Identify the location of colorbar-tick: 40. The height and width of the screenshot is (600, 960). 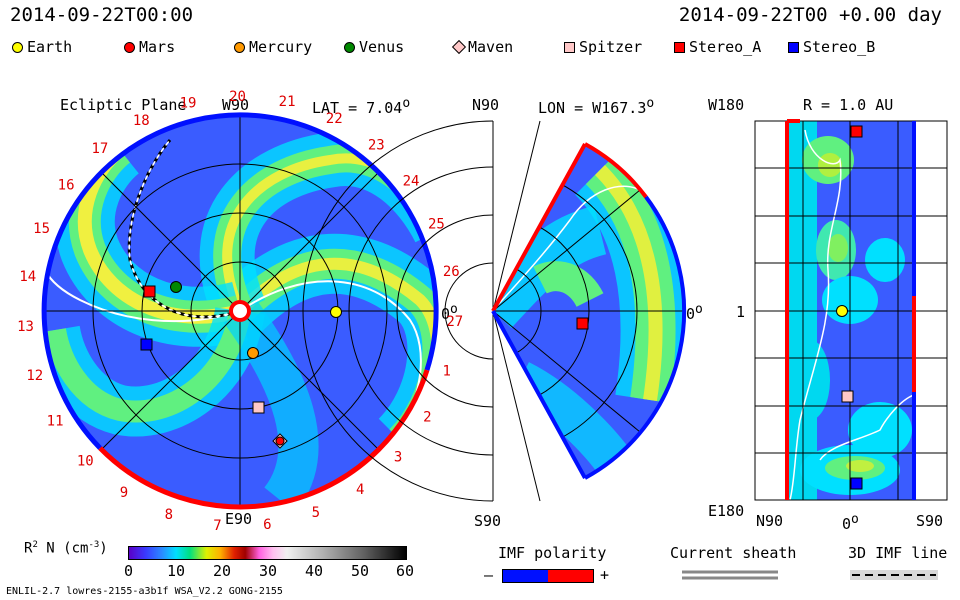
(314, 571).